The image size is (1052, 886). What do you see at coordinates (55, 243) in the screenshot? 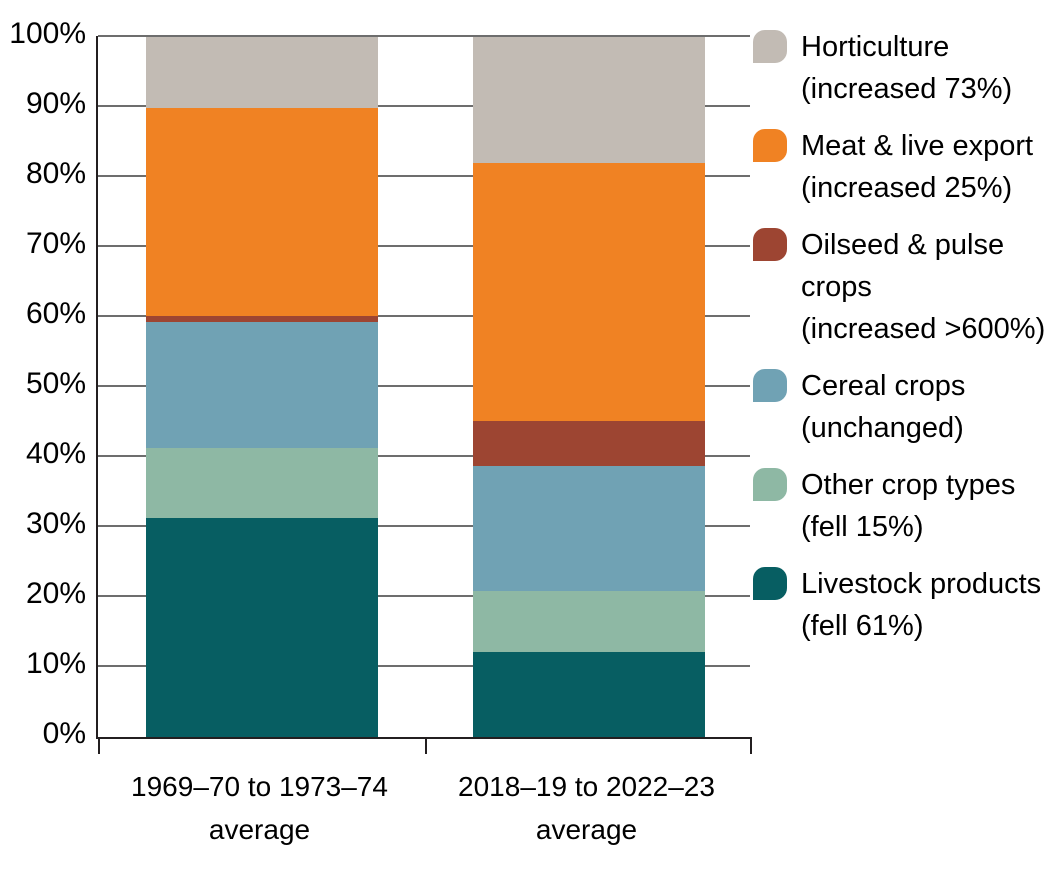
I see `y-tick-label-70: 70%` at bounding box center [55, 243].